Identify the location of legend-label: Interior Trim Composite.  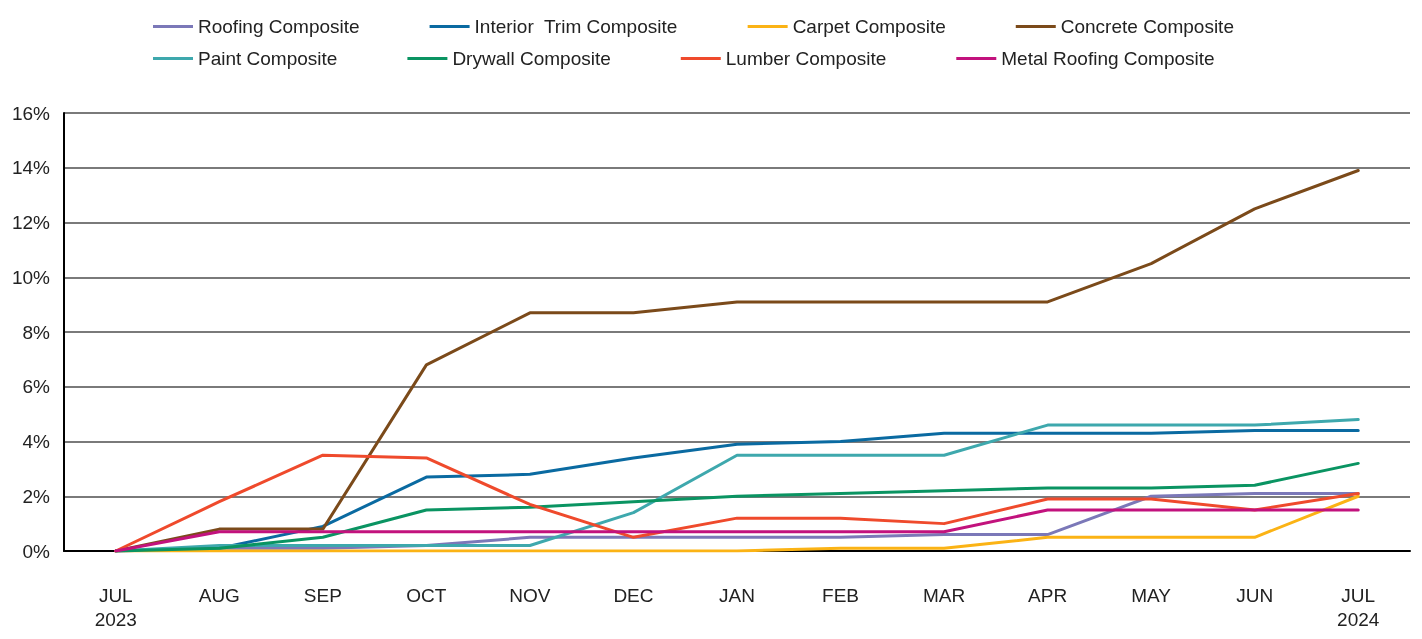
(576, 26).